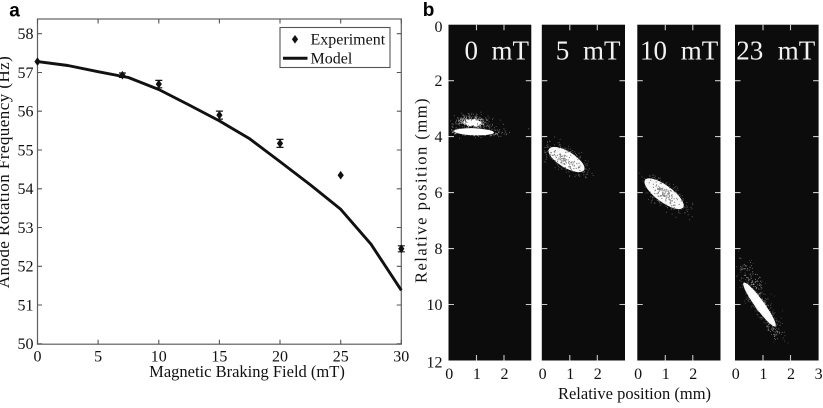  What do you see at coordinates (439, 249) in the screenshot?
I see `svg-text: 8` at bounding box center [439, 249].